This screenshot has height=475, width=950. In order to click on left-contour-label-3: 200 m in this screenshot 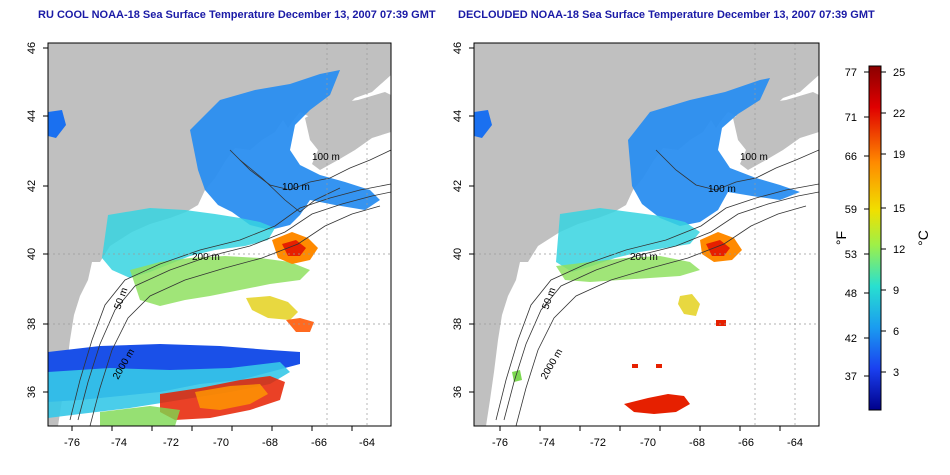, I will do `click(206, 257)`.